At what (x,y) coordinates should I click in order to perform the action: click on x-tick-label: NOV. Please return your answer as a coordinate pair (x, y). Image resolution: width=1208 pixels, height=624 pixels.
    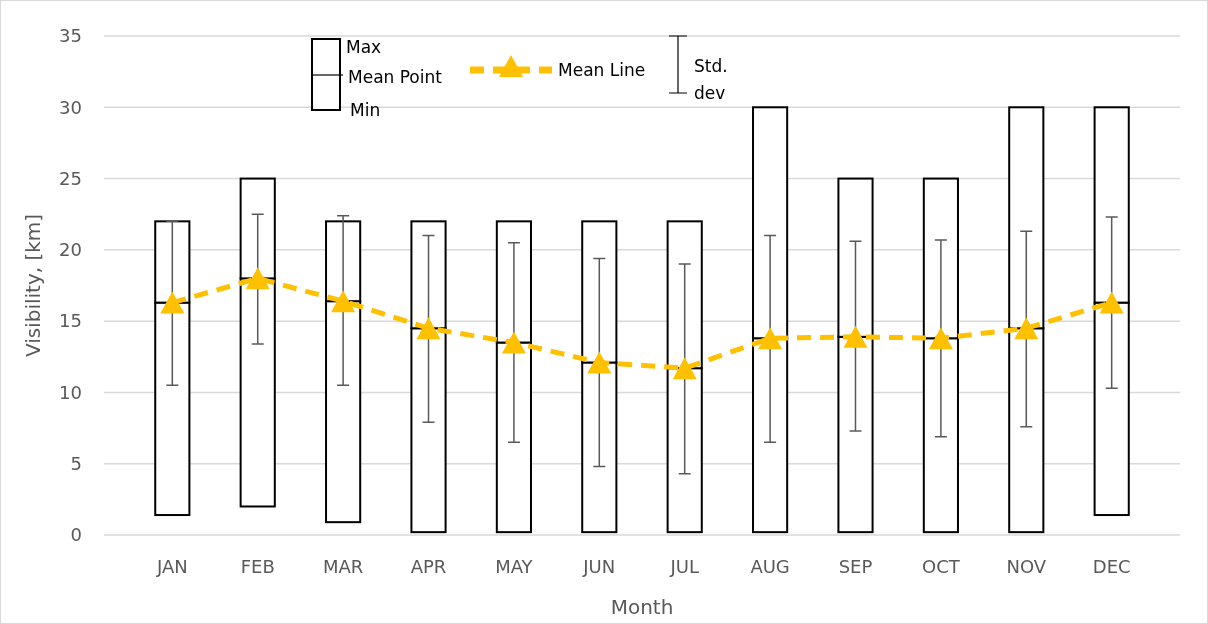
    Looking at the image, I should click on (1026, 566).